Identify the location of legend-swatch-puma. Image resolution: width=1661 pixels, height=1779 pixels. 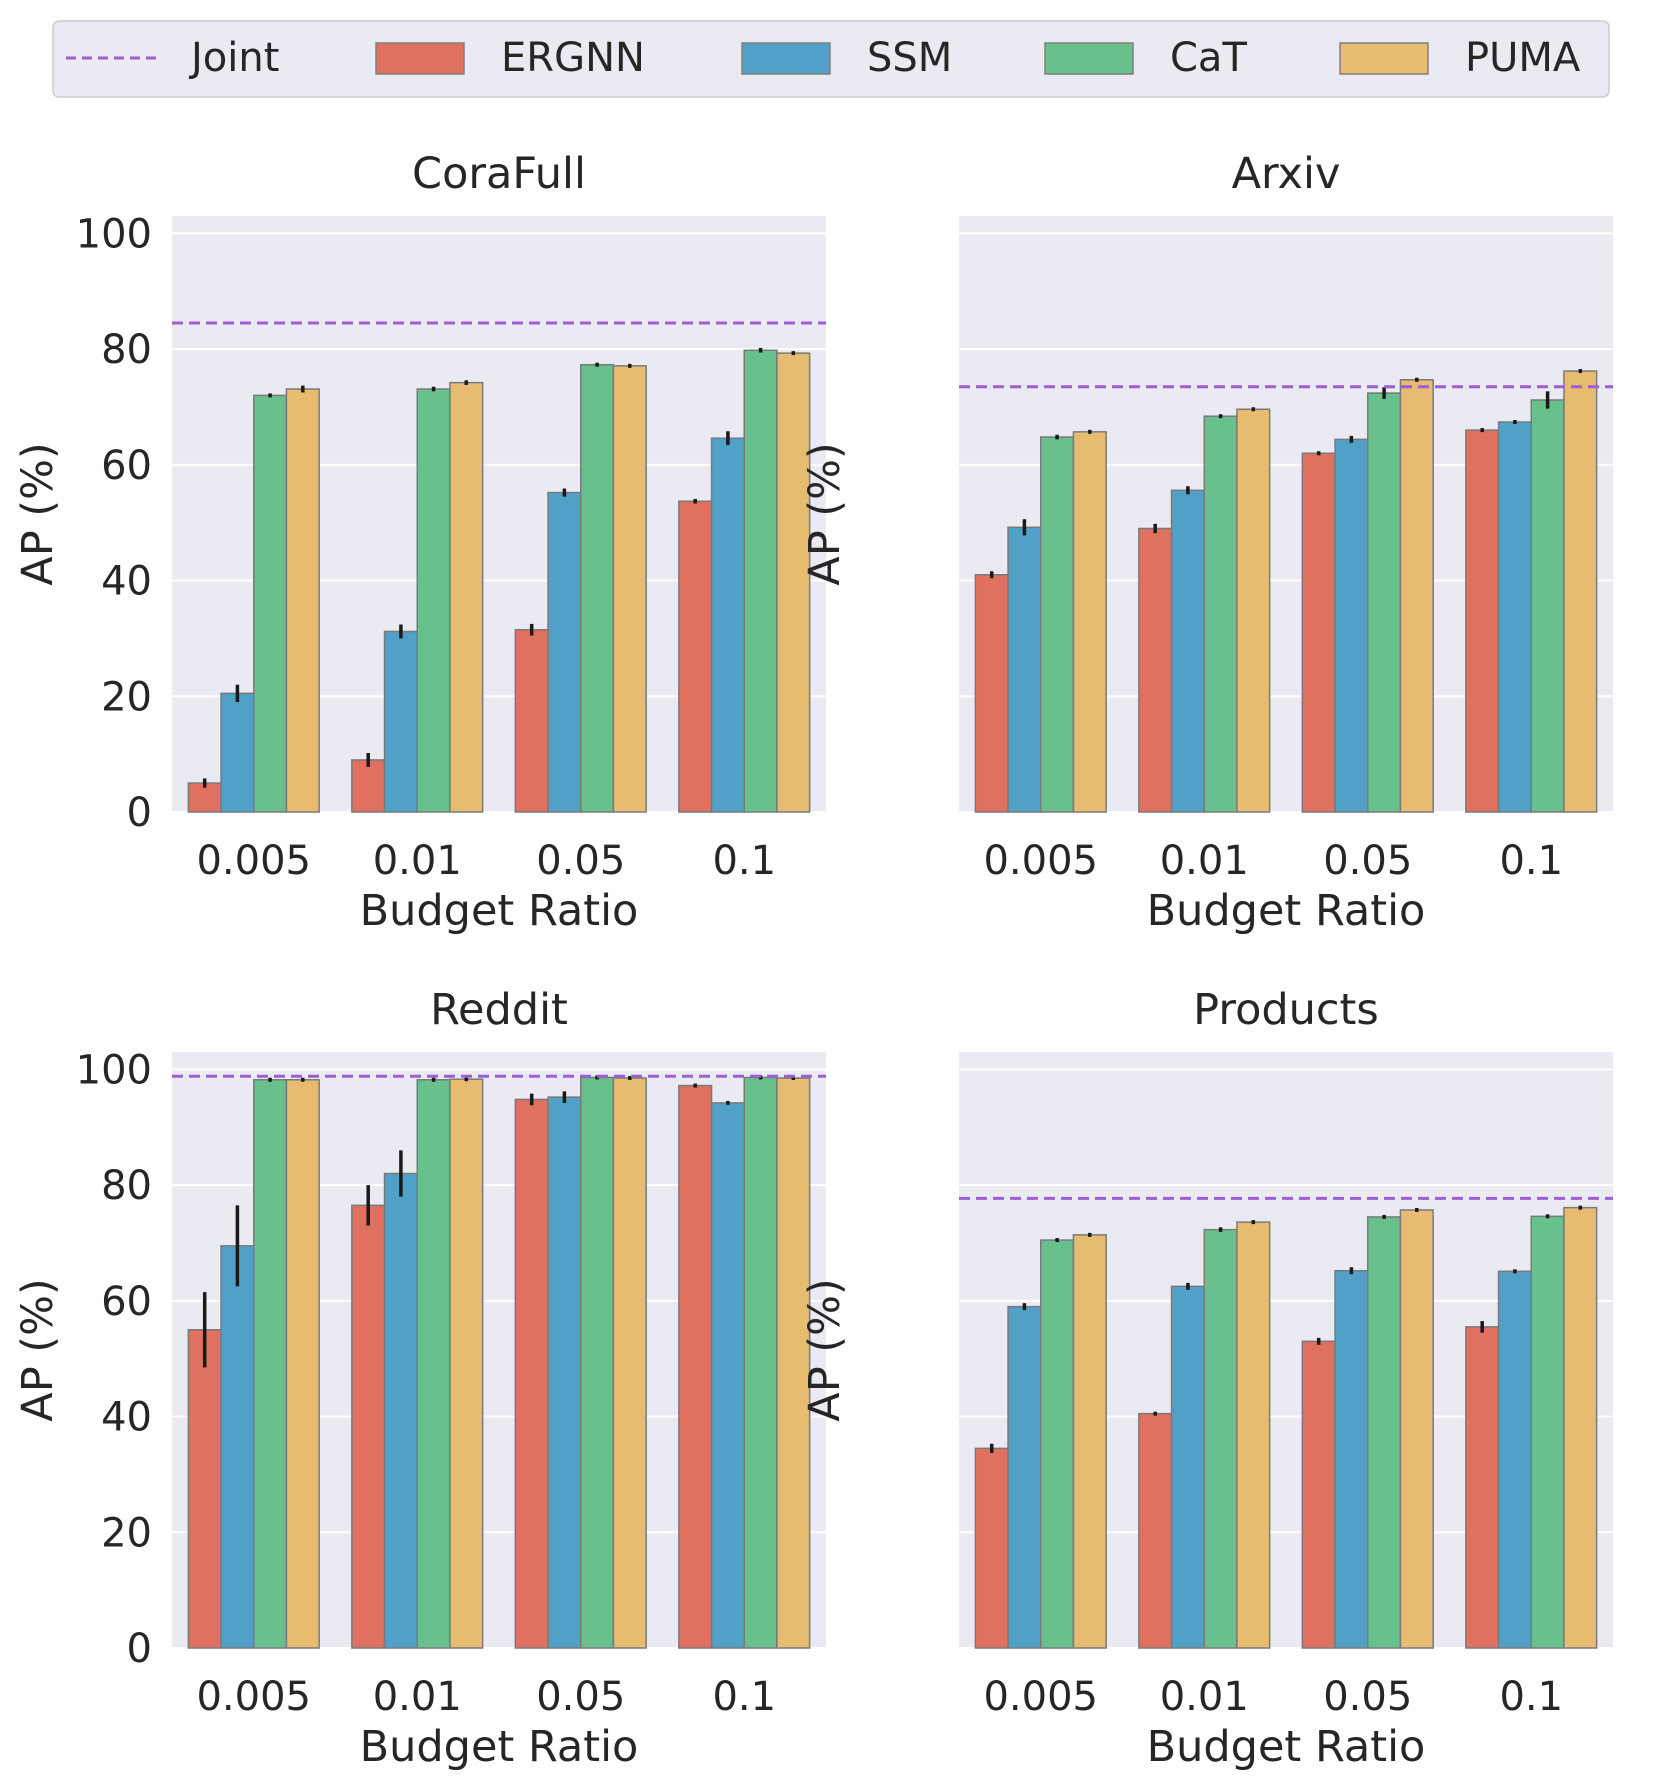
(1384, 58).